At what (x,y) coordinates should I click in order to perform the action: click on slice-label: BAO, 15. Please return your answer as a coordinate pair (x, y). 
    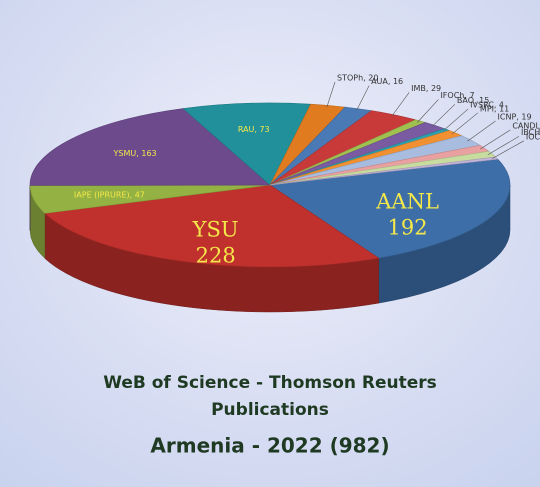
    Looking at the image, I should click on (473, 100).